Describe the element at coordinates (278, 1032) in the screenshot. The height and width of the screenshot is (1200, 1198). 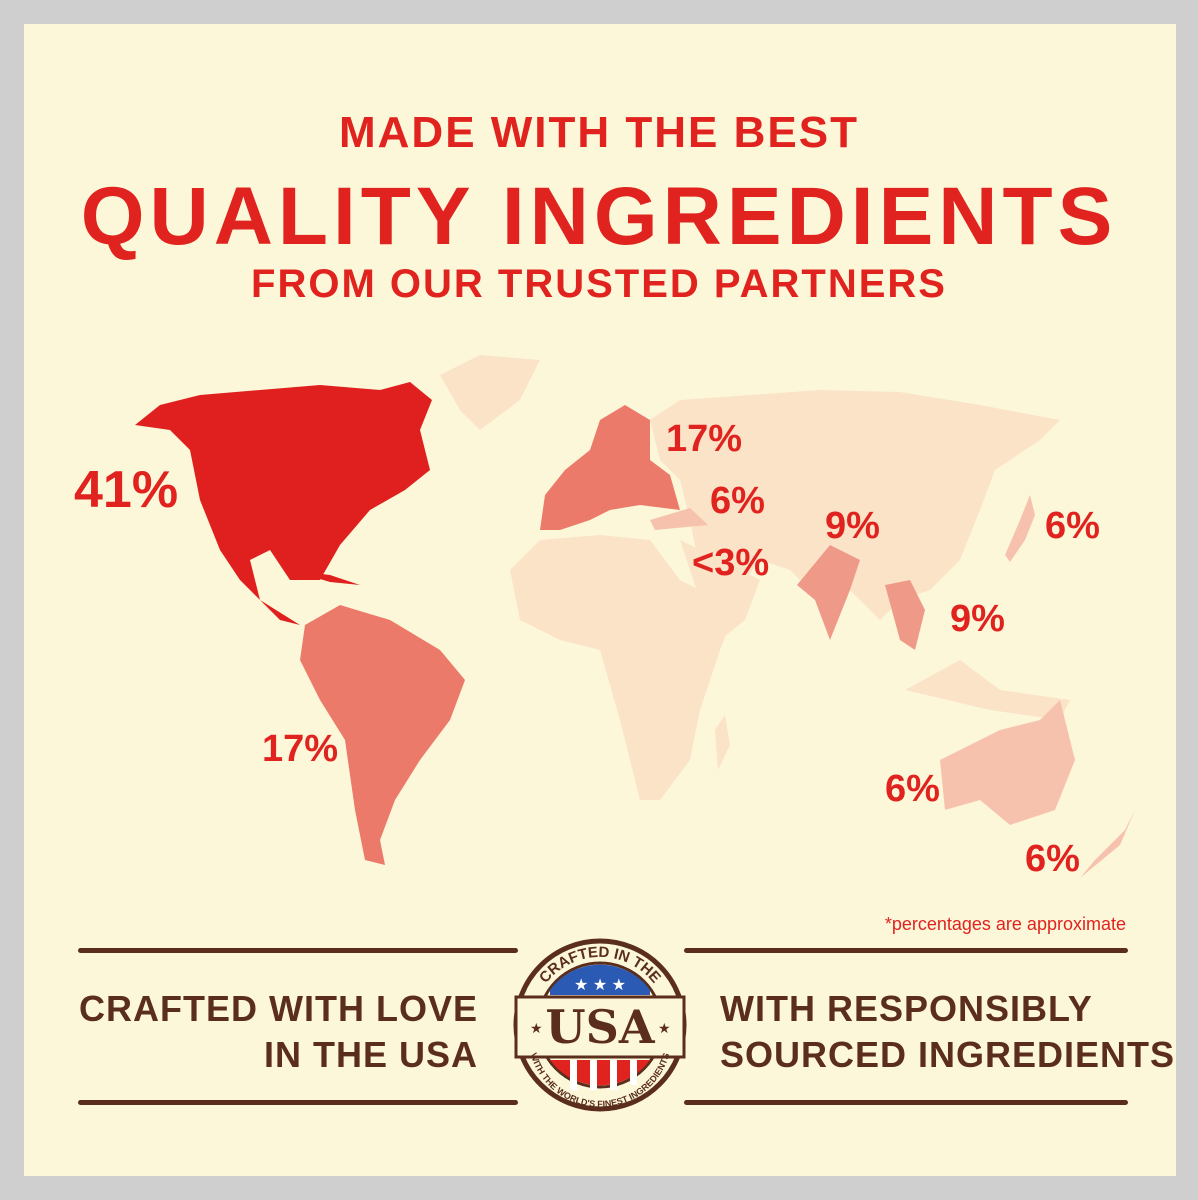
I see `footer-left: CRAFTED WITH LOVE IN THE USA` at that location.